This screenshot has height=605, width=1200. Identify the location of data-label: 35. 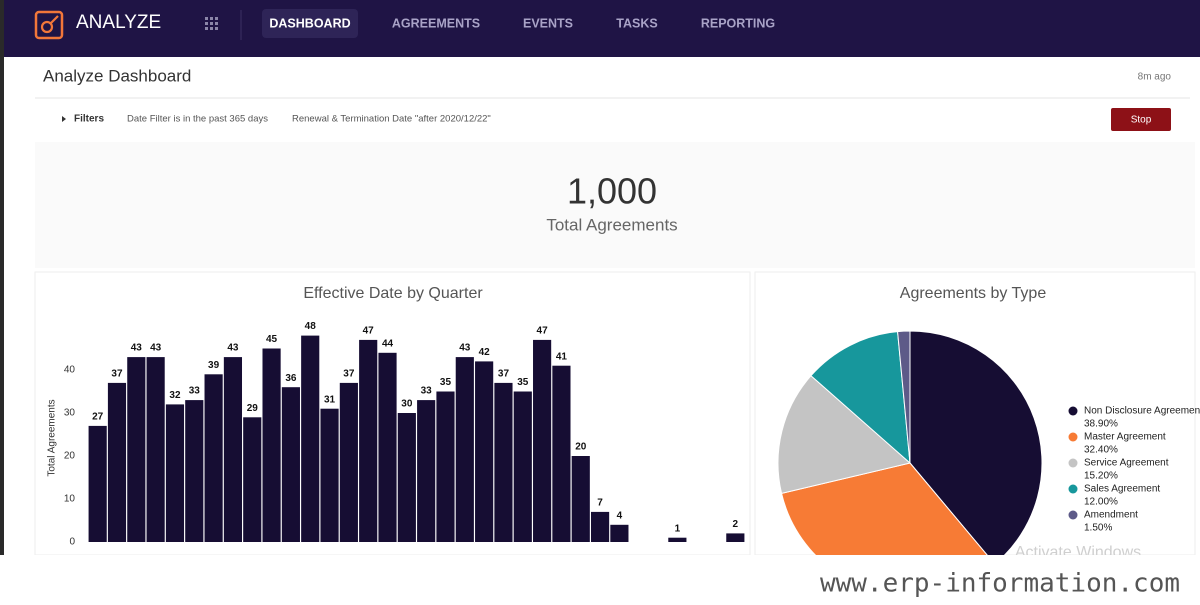
(446, 382).